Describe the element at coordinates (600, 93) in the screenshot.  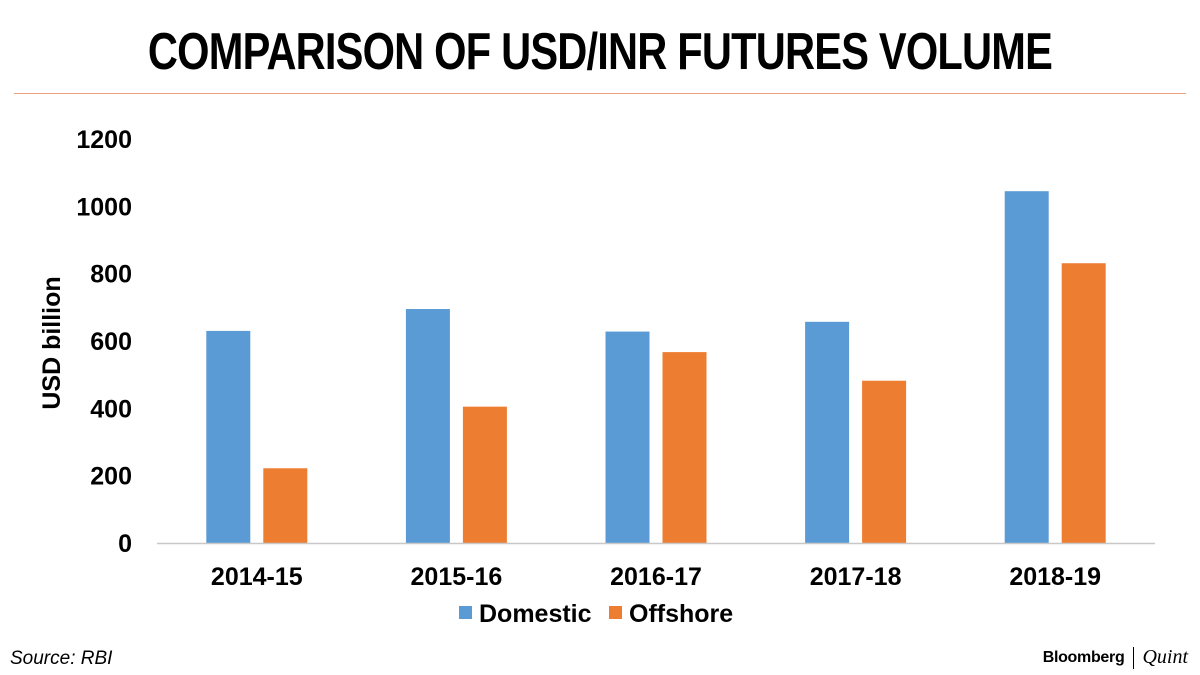
I see `title-divider` at that location.